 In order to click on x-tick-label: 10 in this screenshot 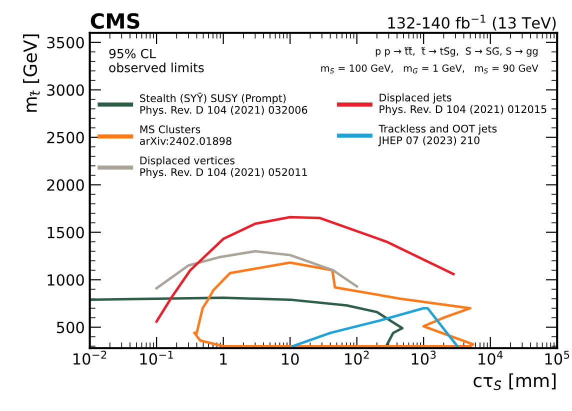, I will do `click(290, 359)`.